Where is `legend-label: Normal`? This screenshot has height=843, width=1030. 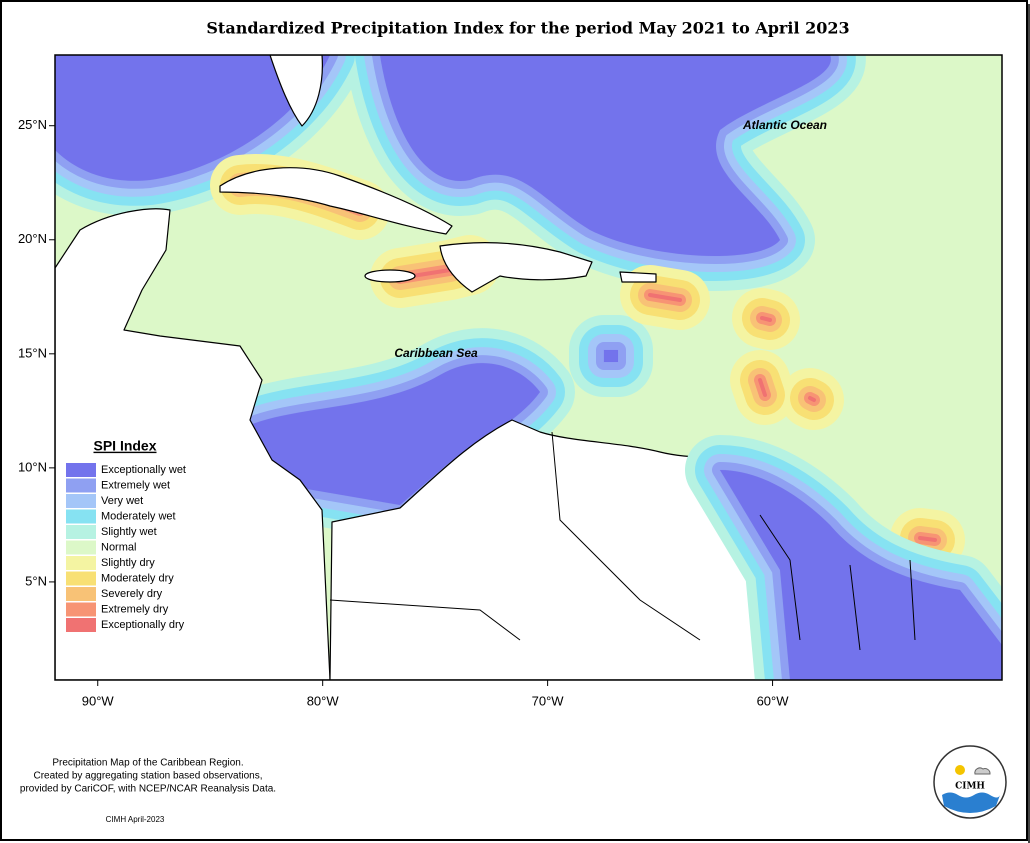 legend-label: Normal is located at coordinates (118, 547).